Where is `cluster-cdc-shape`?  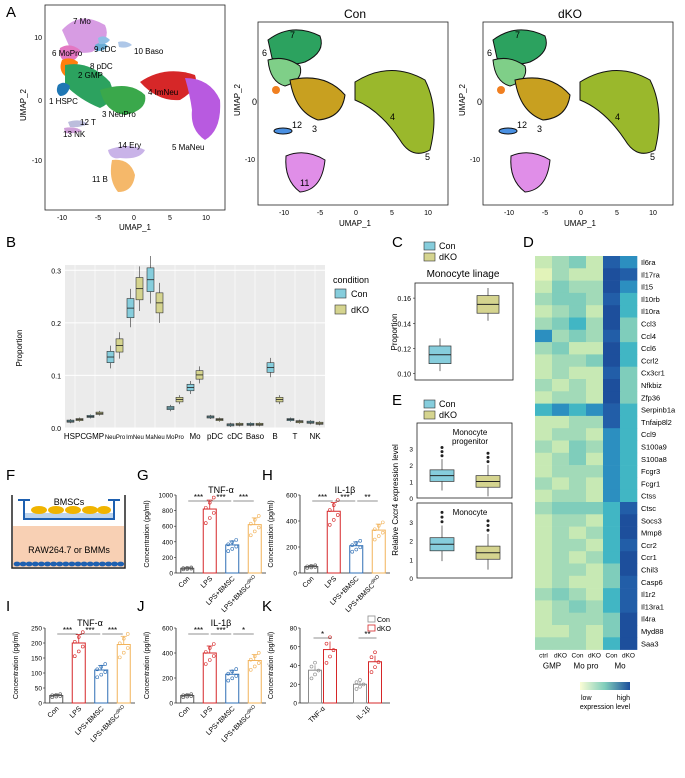
cluster-cdc-shape is located at coordinates (104, 40).